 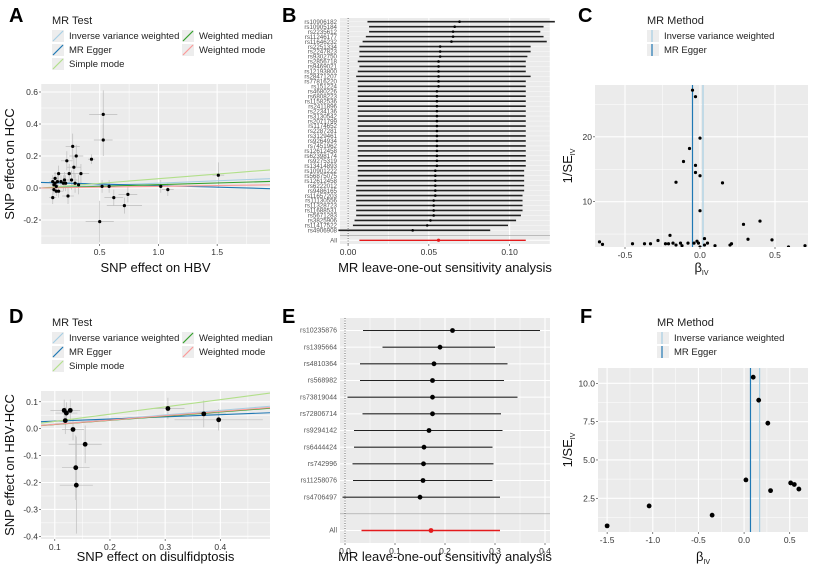 I want to click on y-tick-label: 7.5, so click(x=589, y=422).